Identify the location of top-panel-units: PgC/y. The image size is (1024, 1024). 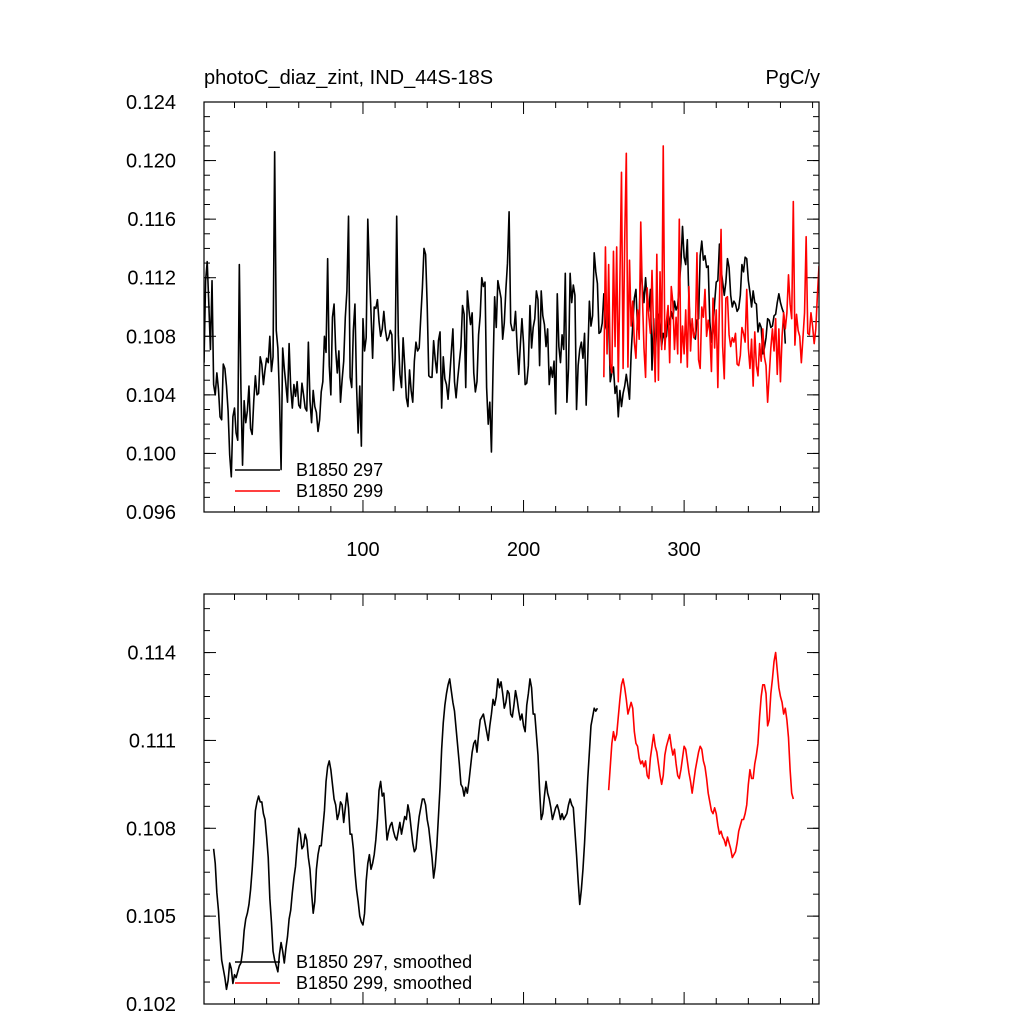
(793, 78).